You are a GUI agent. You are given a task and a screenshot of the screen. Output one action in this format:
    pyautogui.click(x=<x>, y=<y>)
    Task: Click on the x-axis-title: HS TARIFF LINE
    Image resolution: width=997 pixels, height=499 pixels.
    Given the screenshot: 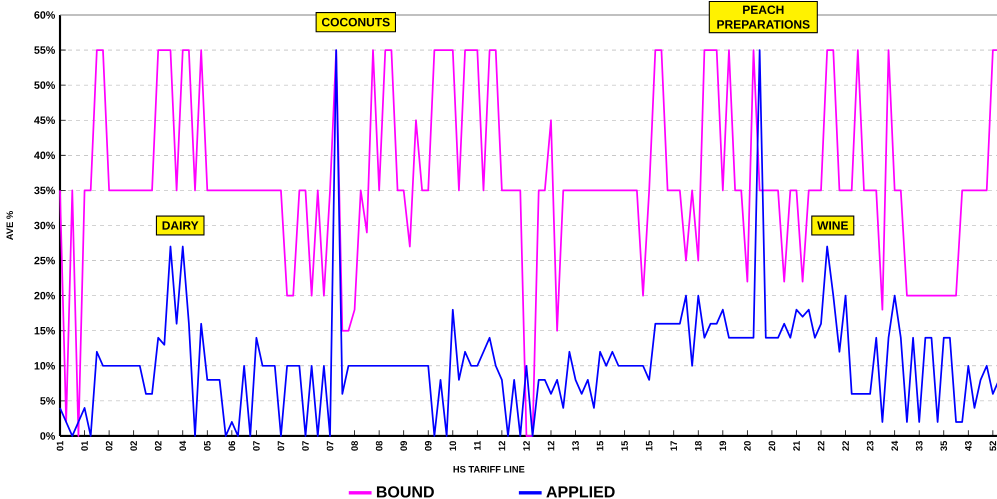 What is the action you would take?
    pyautogui.click(x=489, y=469)
    